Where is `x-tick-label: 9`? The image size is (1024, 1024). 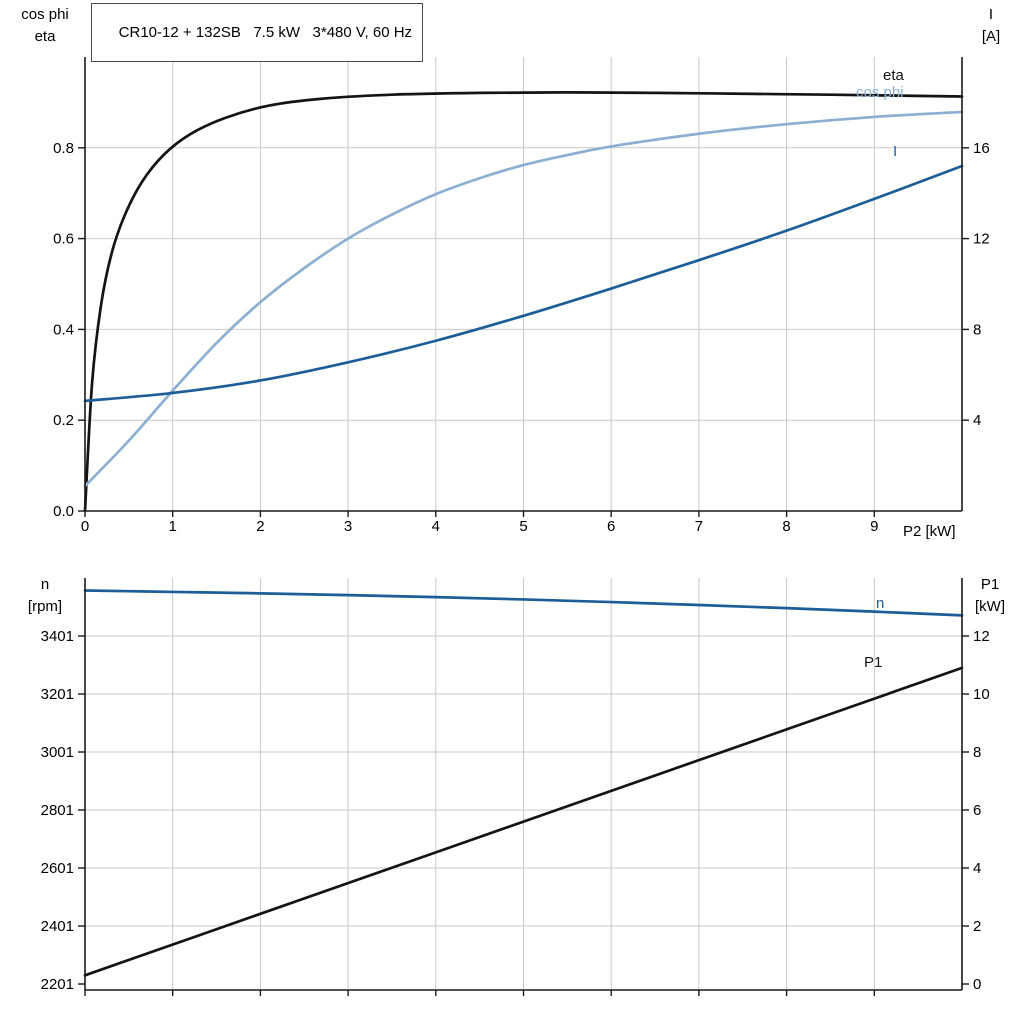
x-tick-label: 9 is located at coordinates (874, 526).